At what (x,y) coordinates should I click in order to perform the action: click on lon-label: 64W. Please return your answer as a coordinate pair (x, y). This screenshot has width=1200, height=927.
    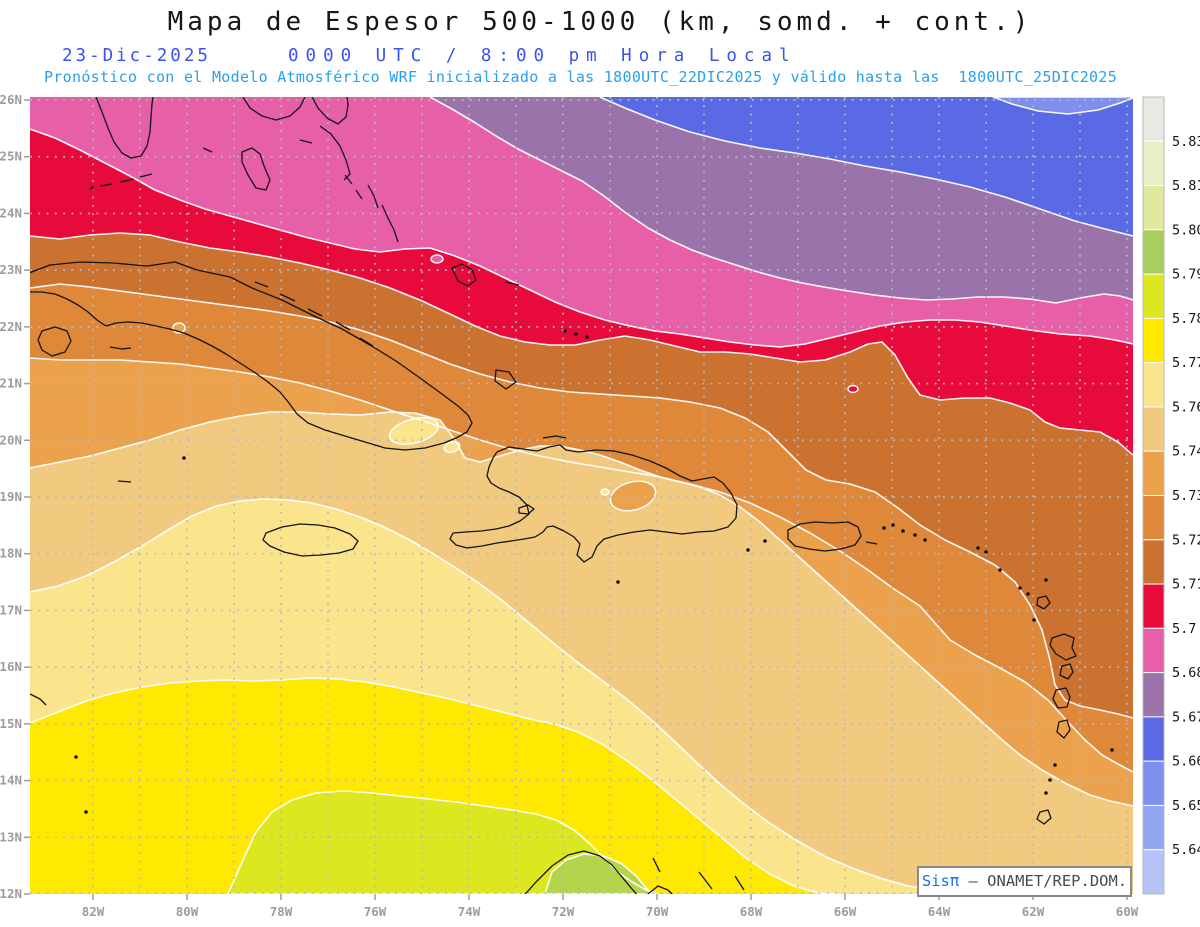
    Looking at the image, I should click on (939, 911).